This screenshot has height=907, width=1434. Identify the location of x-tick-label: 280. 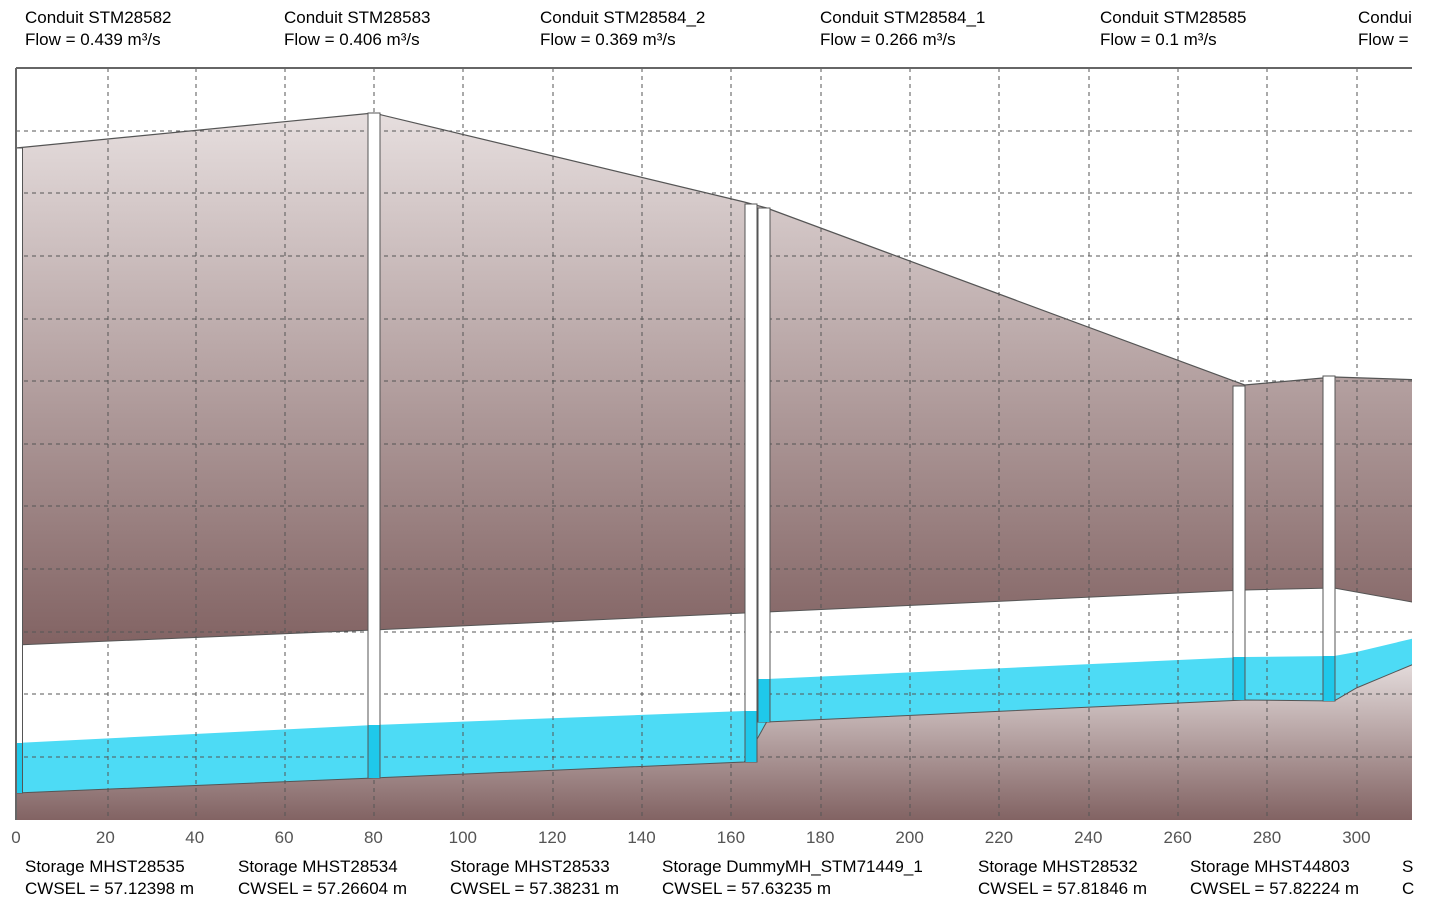
(1267, 837).